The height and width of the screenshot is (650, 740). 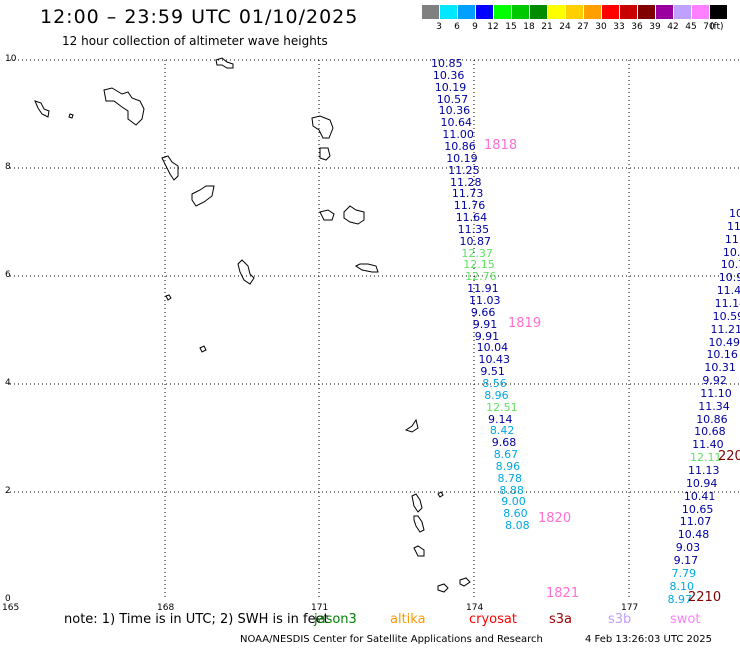 I want to click on y-tick-label: 0, so click(x=8, y=599).